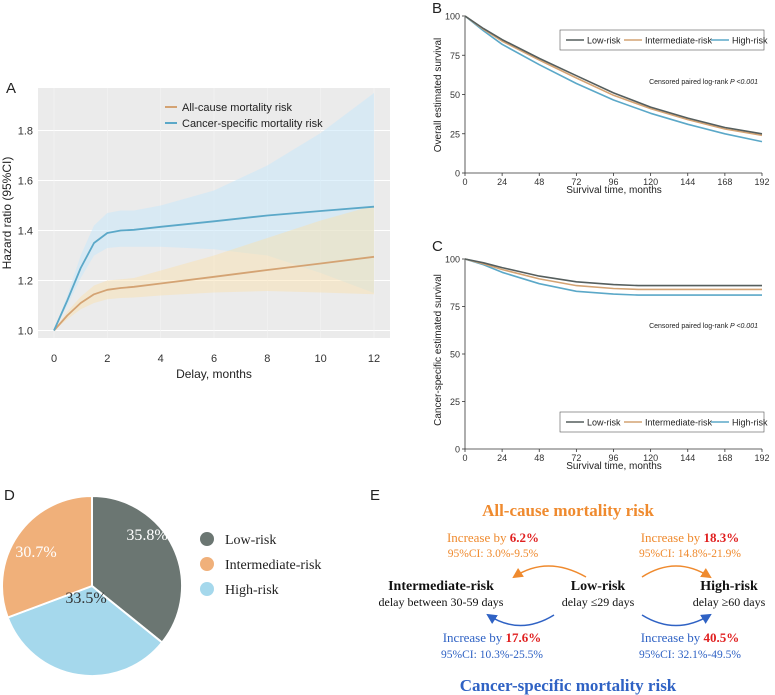  I want to click on panel-a-xtick-label: 10, so click(321, 359).